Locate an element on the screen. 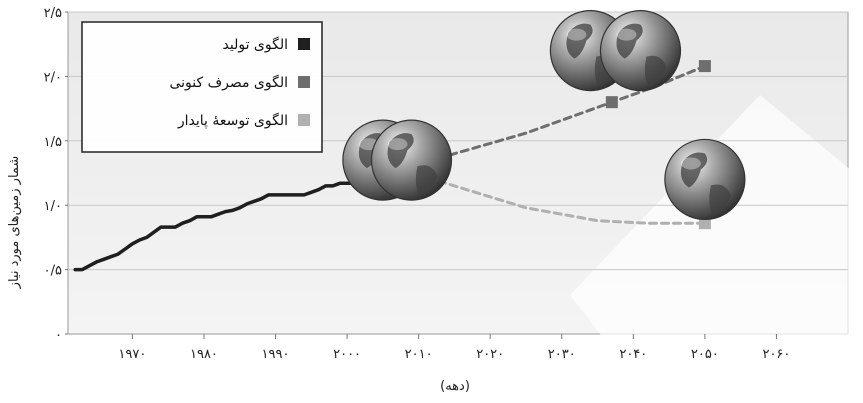 Image resolution: width=863 pixels, height=403 pixels. x-tick-label: ۲۰۶۰ is located at coordinates (776, 354).